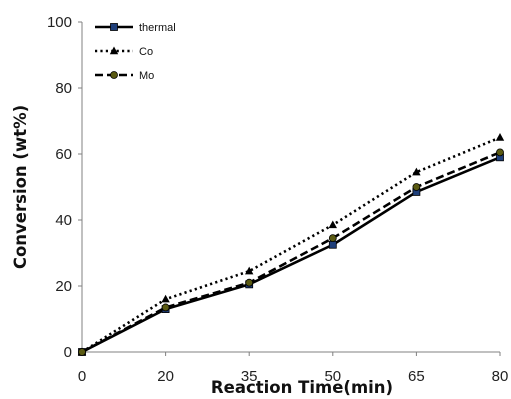  What do you see at coordinates (293, 368) in the screenshot?
I see `x-ticks: 0 20 35 50 65 80` at bounding box center [293, 368].